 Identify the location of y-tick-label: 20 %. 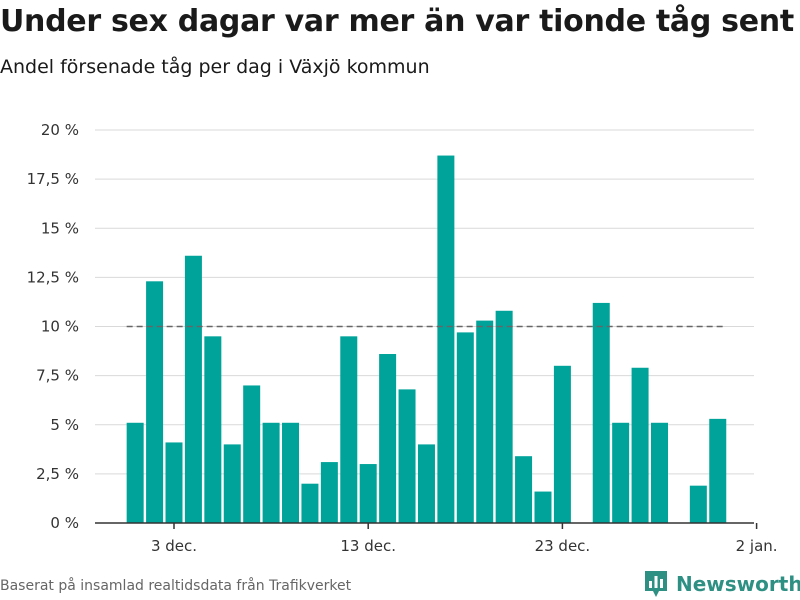
(60, 130).